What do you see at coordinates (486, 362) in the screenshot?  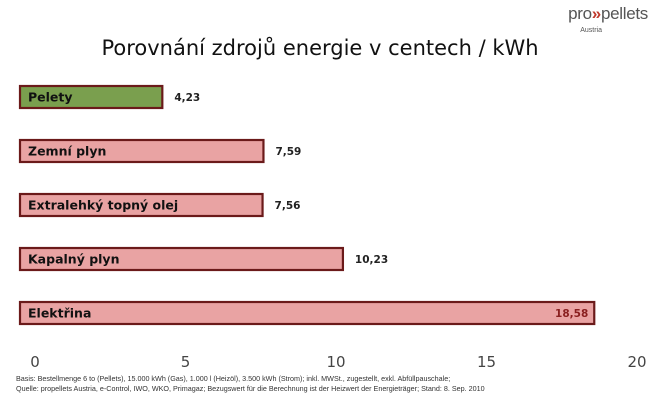 I see `x-tick-label: 15` at bounding box center [486, 362].